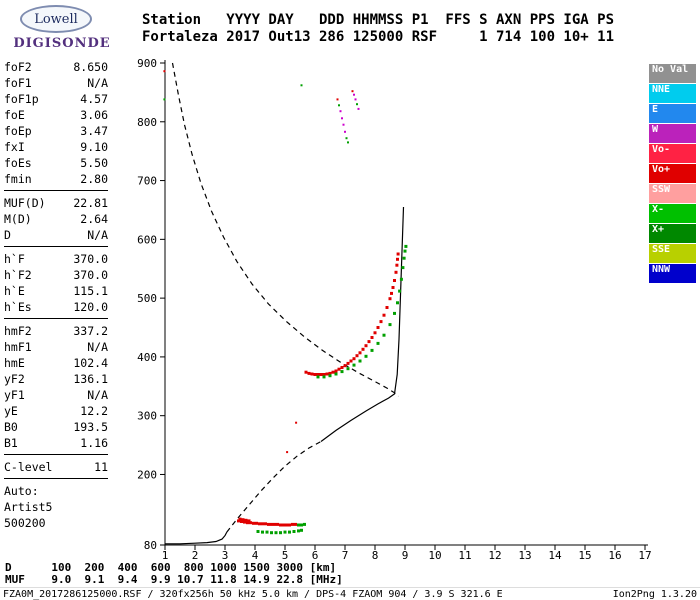 The image size is (700, 600). What do you see at coordinates (584, 555) in the screenshot?
I see `x-tick-label: 15` at bounding box center [584, 555].